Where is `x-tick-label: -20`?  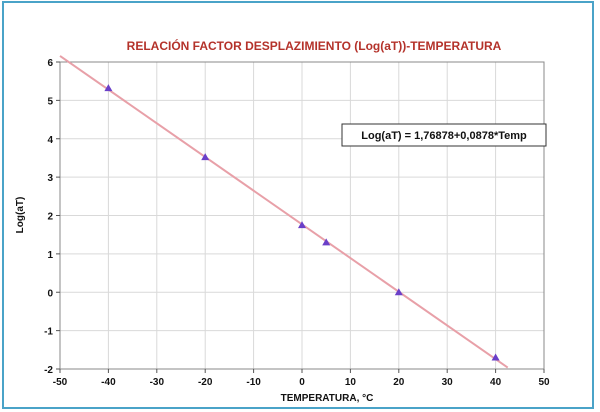
x-tick-label: -20 is located at coordinates (205, 382).